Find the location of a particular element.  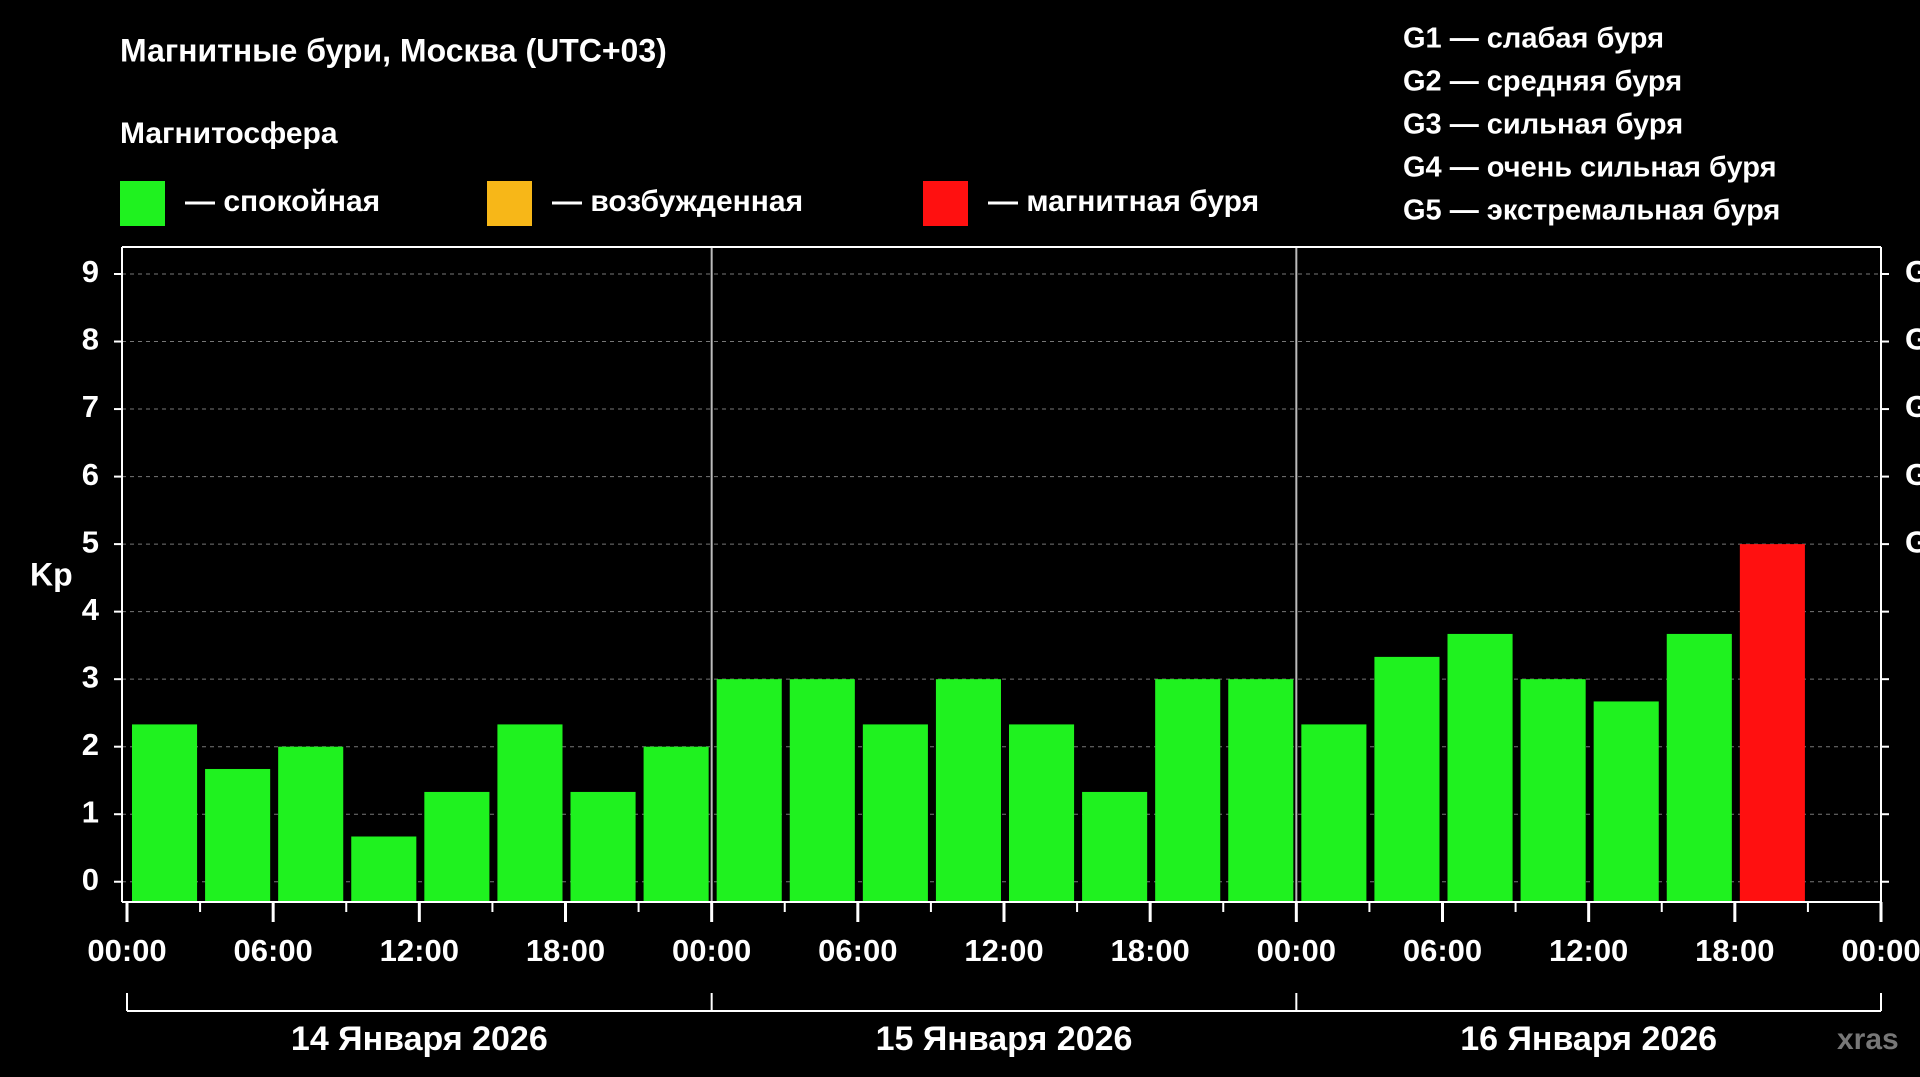

y-tick-label: 5 is located at coordinates (90, 541).